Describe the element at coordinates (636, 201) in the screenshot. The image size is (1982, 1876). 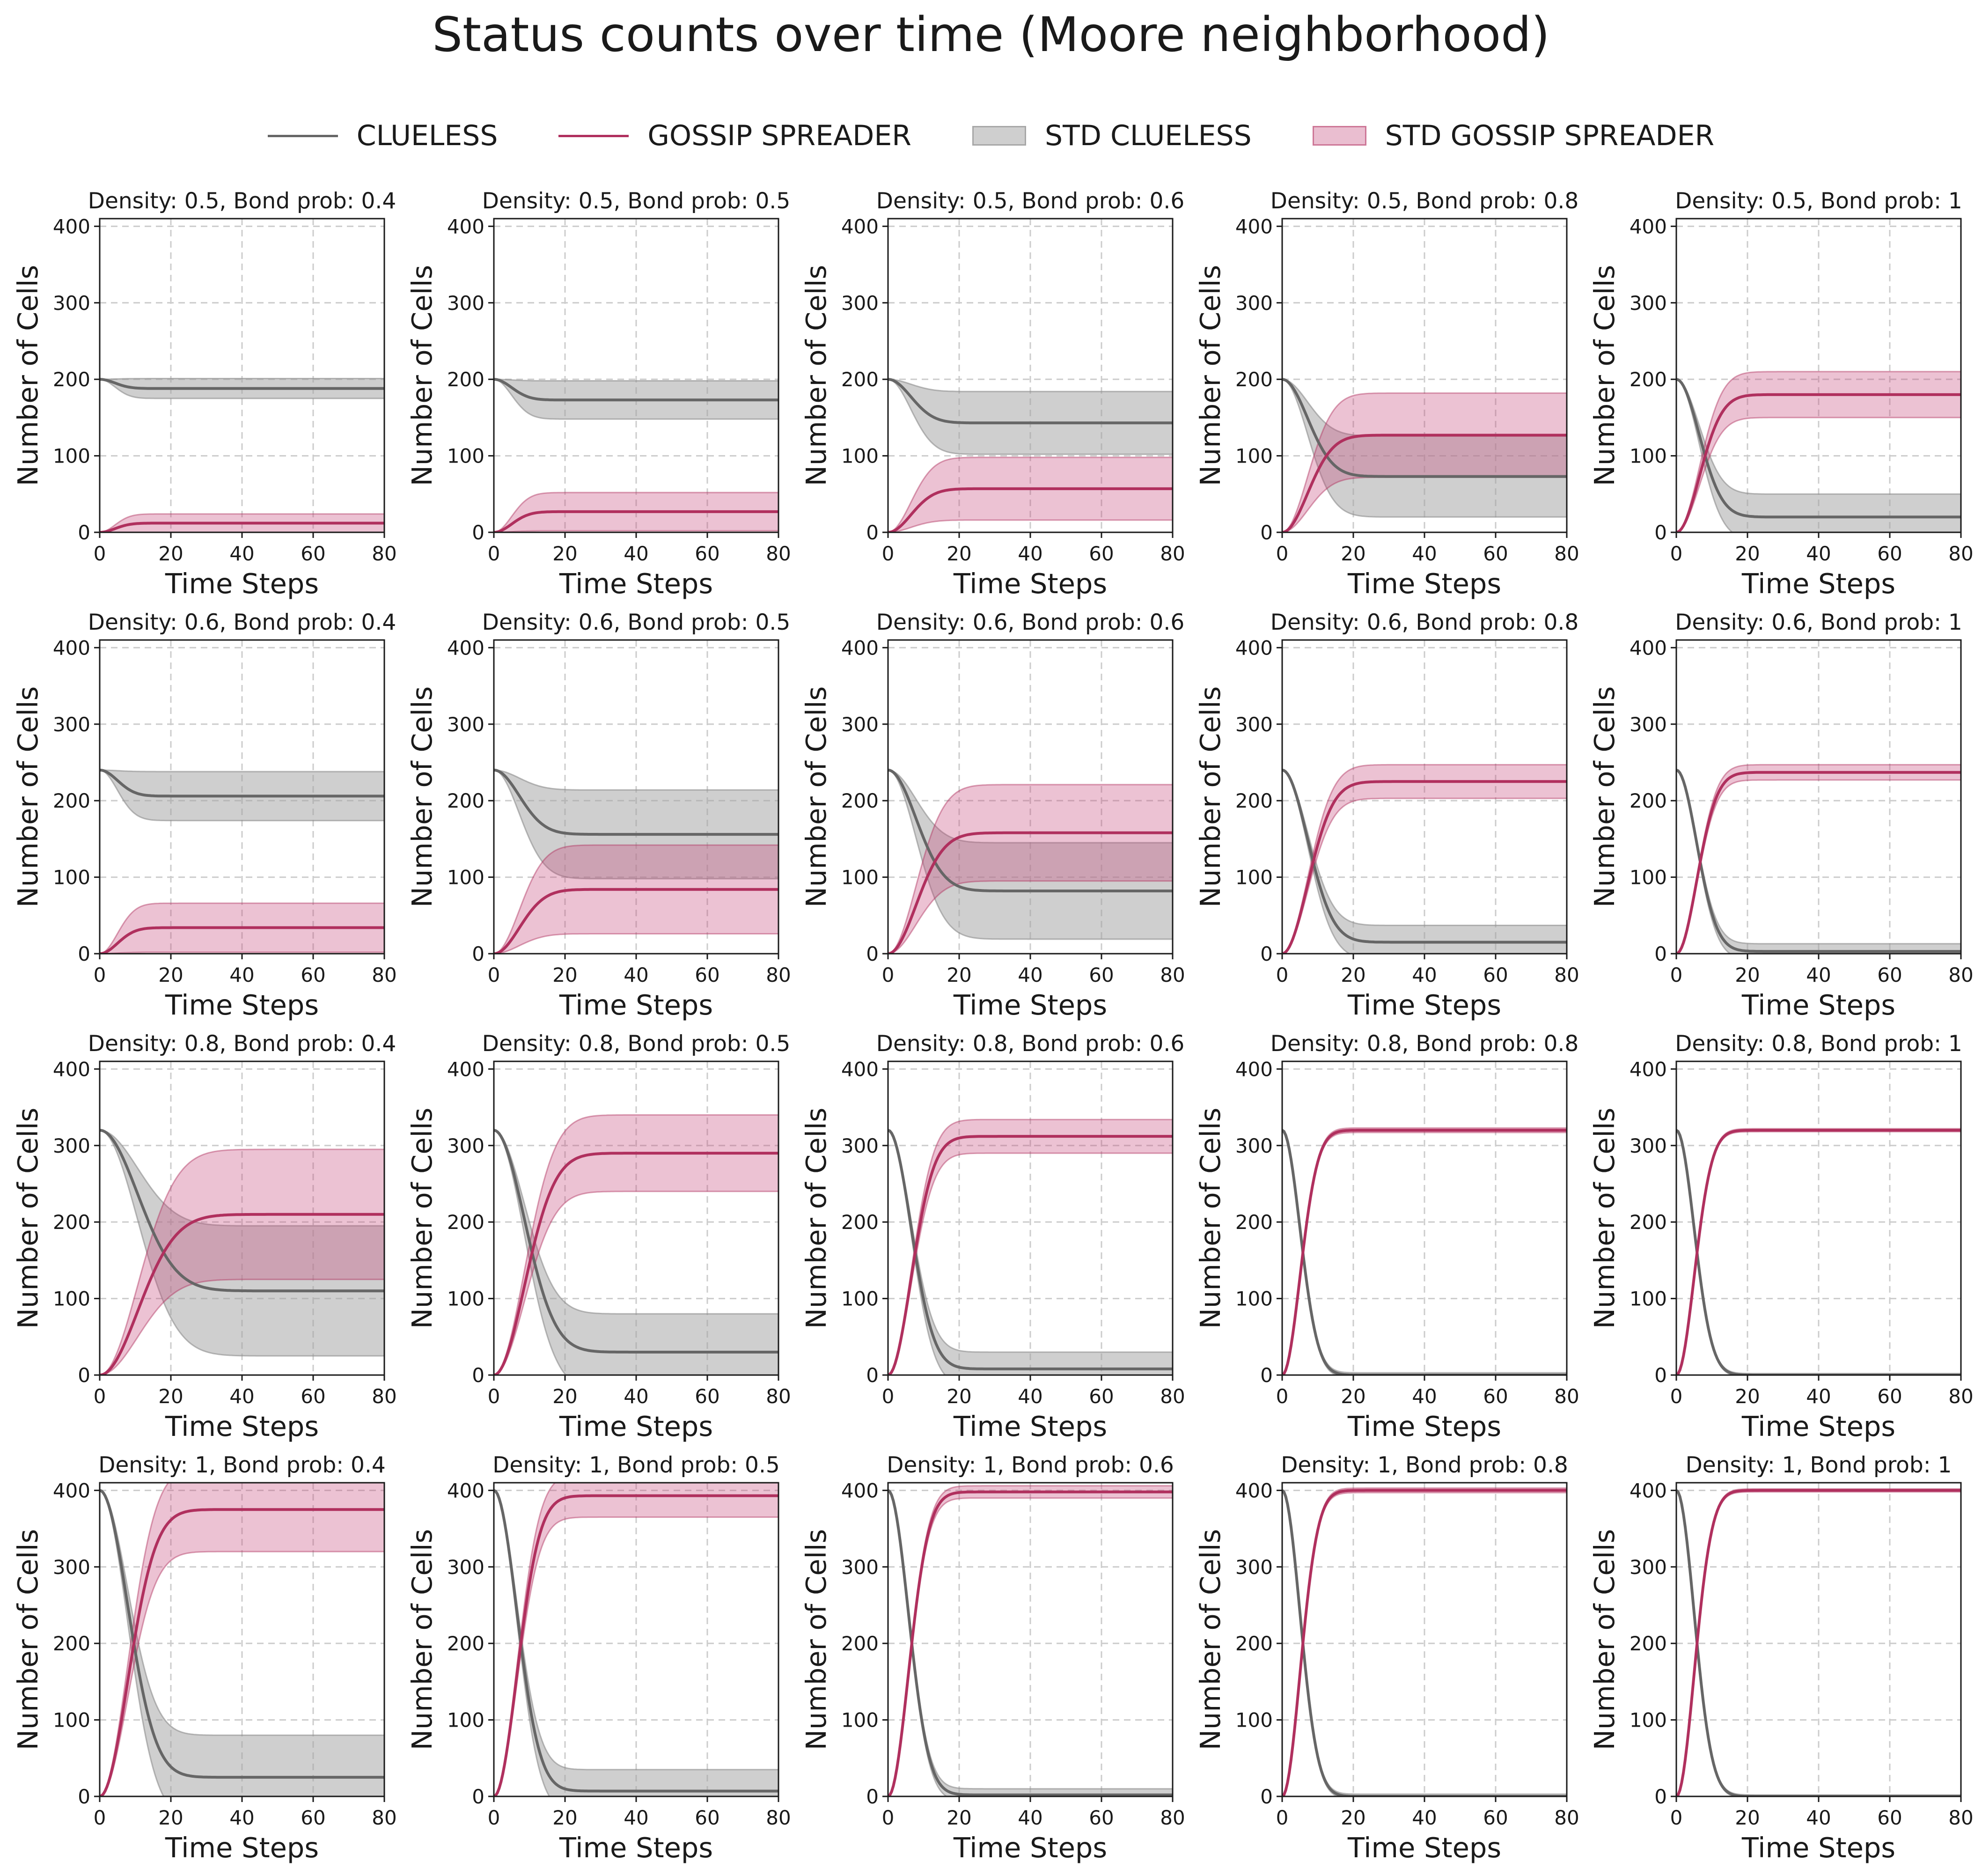
I see `panel-title: Density: 0.5, Bond prob: 0.5` at that location.